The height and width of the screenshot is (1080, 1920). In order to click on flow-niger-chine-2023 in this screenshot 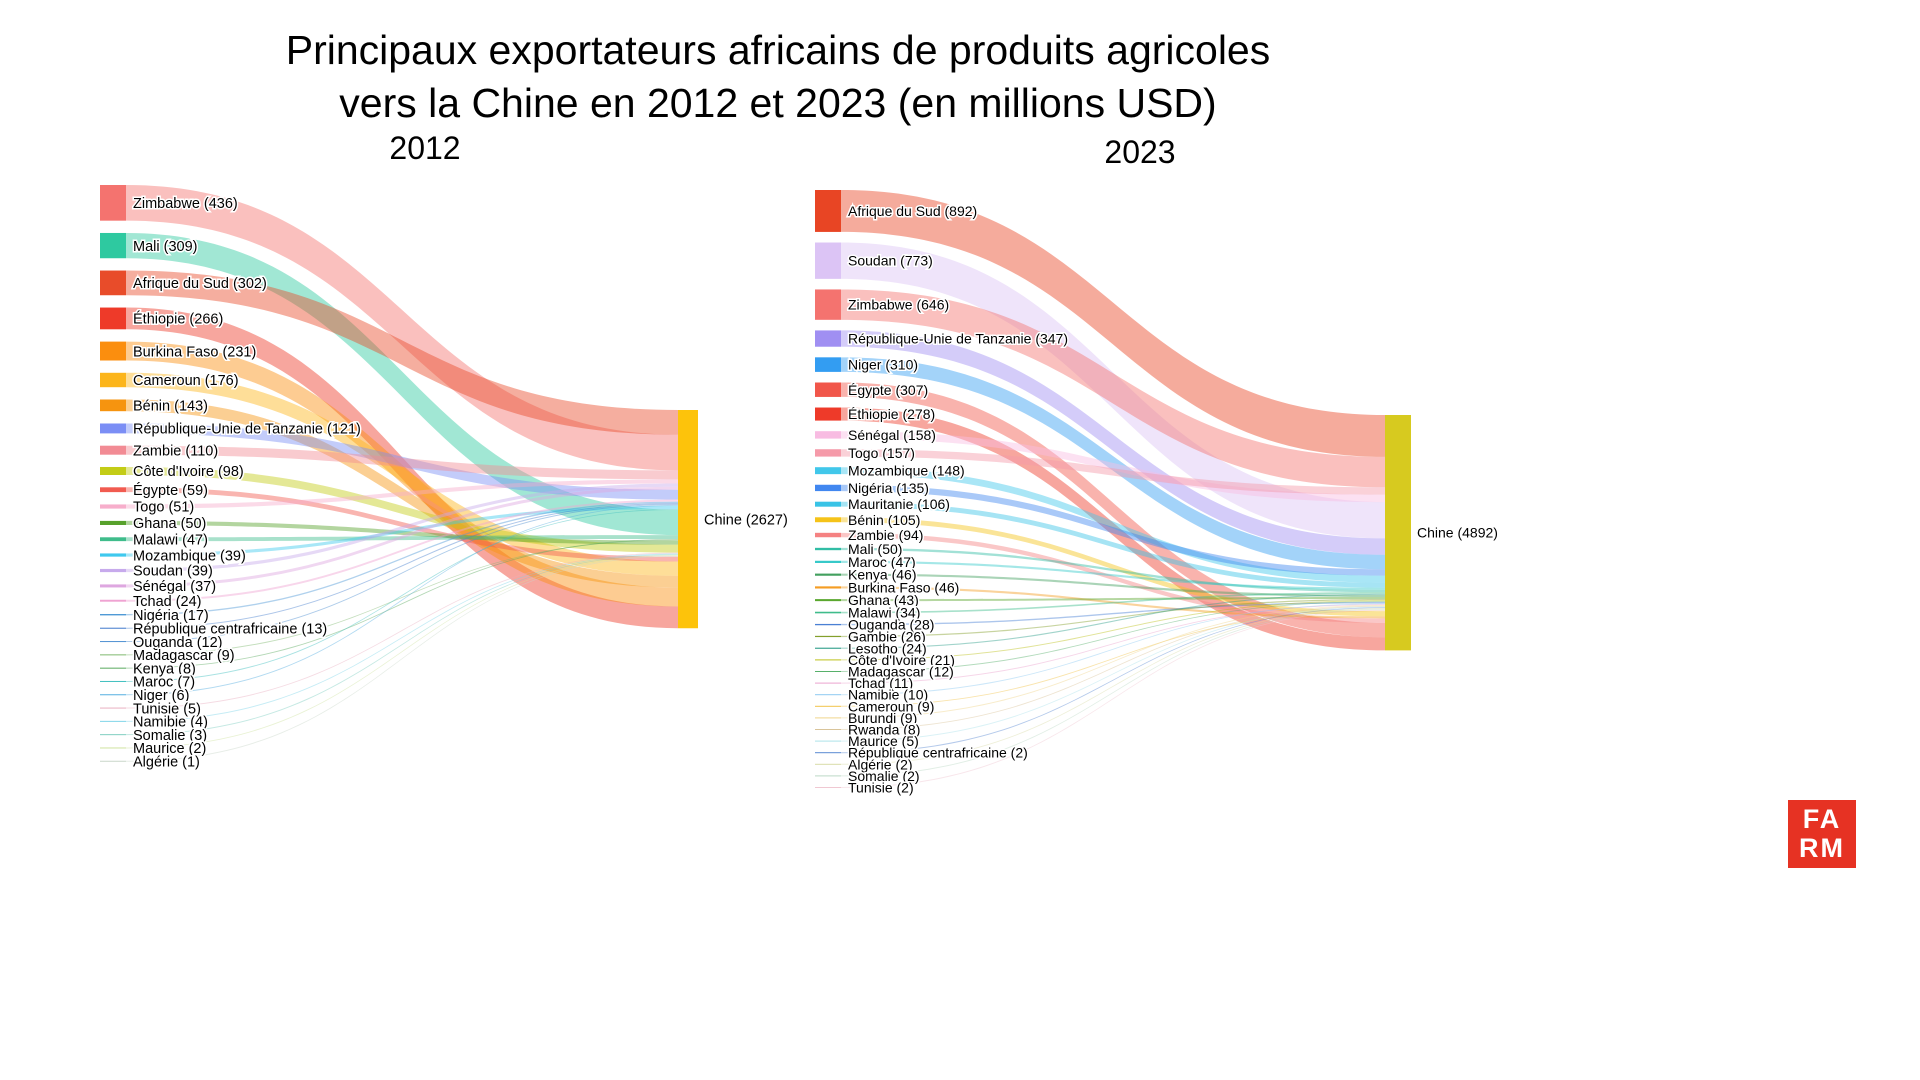, I will do `click(1113, 463)`.